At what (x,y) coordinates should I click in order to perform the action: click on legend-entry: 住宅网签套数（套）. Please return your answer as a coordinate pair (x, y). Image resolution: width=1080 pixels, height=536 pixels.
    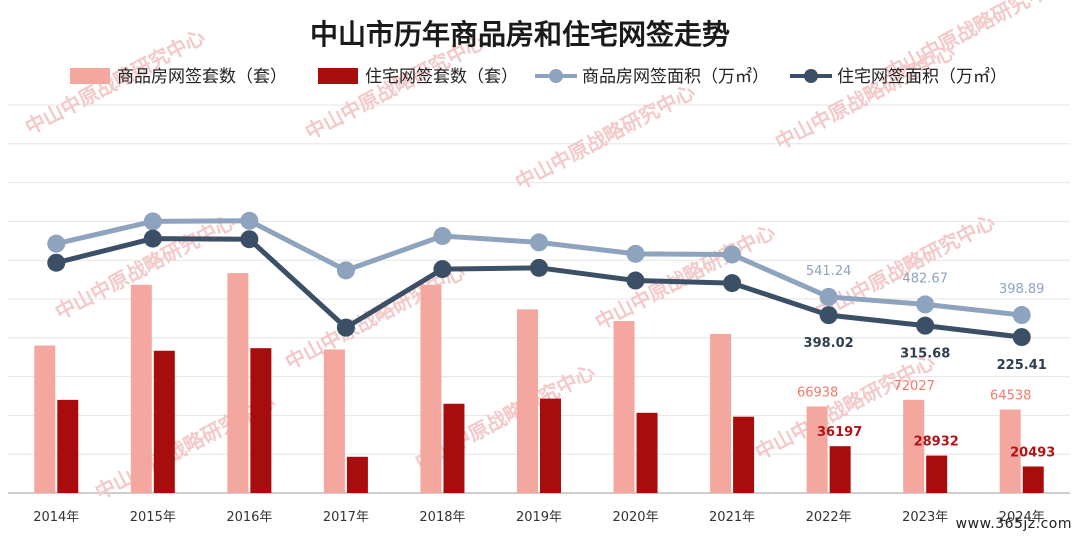
    Looking at the image, I should click on (441, 77).